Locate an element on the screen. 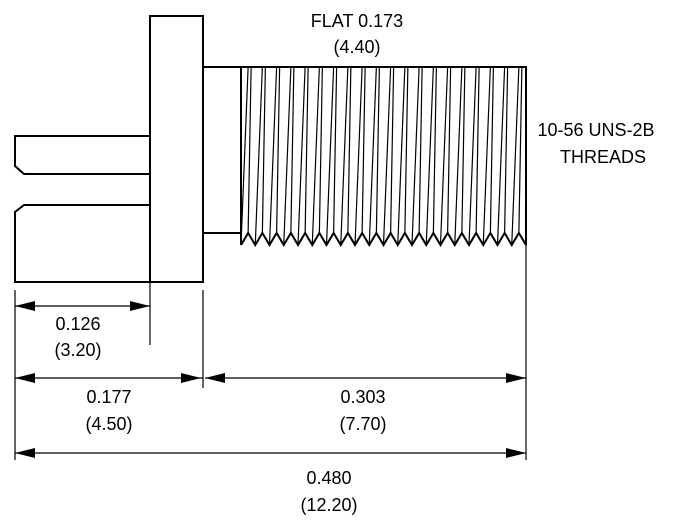  head-length-inch: 0.177 is located at coordinates (108, 397).